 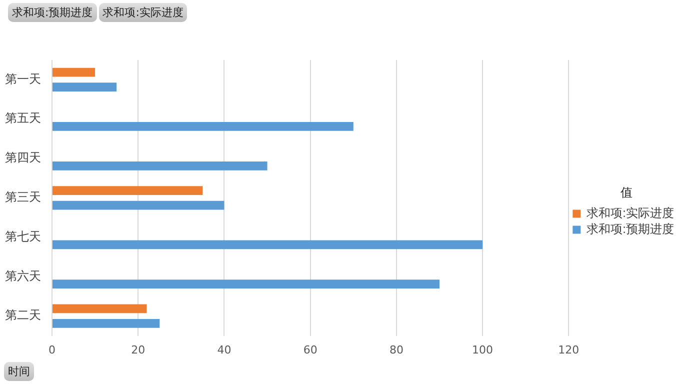 What do you see at coordinates (630, 213) in the screenshot?
I see `legend-label: 求和项:实际进度` at bounding box center [630, 213].